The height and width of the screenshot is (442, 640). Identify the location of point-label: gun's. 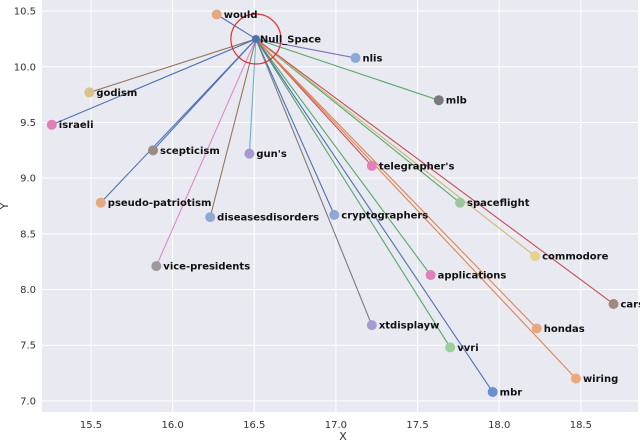
(271, 154).